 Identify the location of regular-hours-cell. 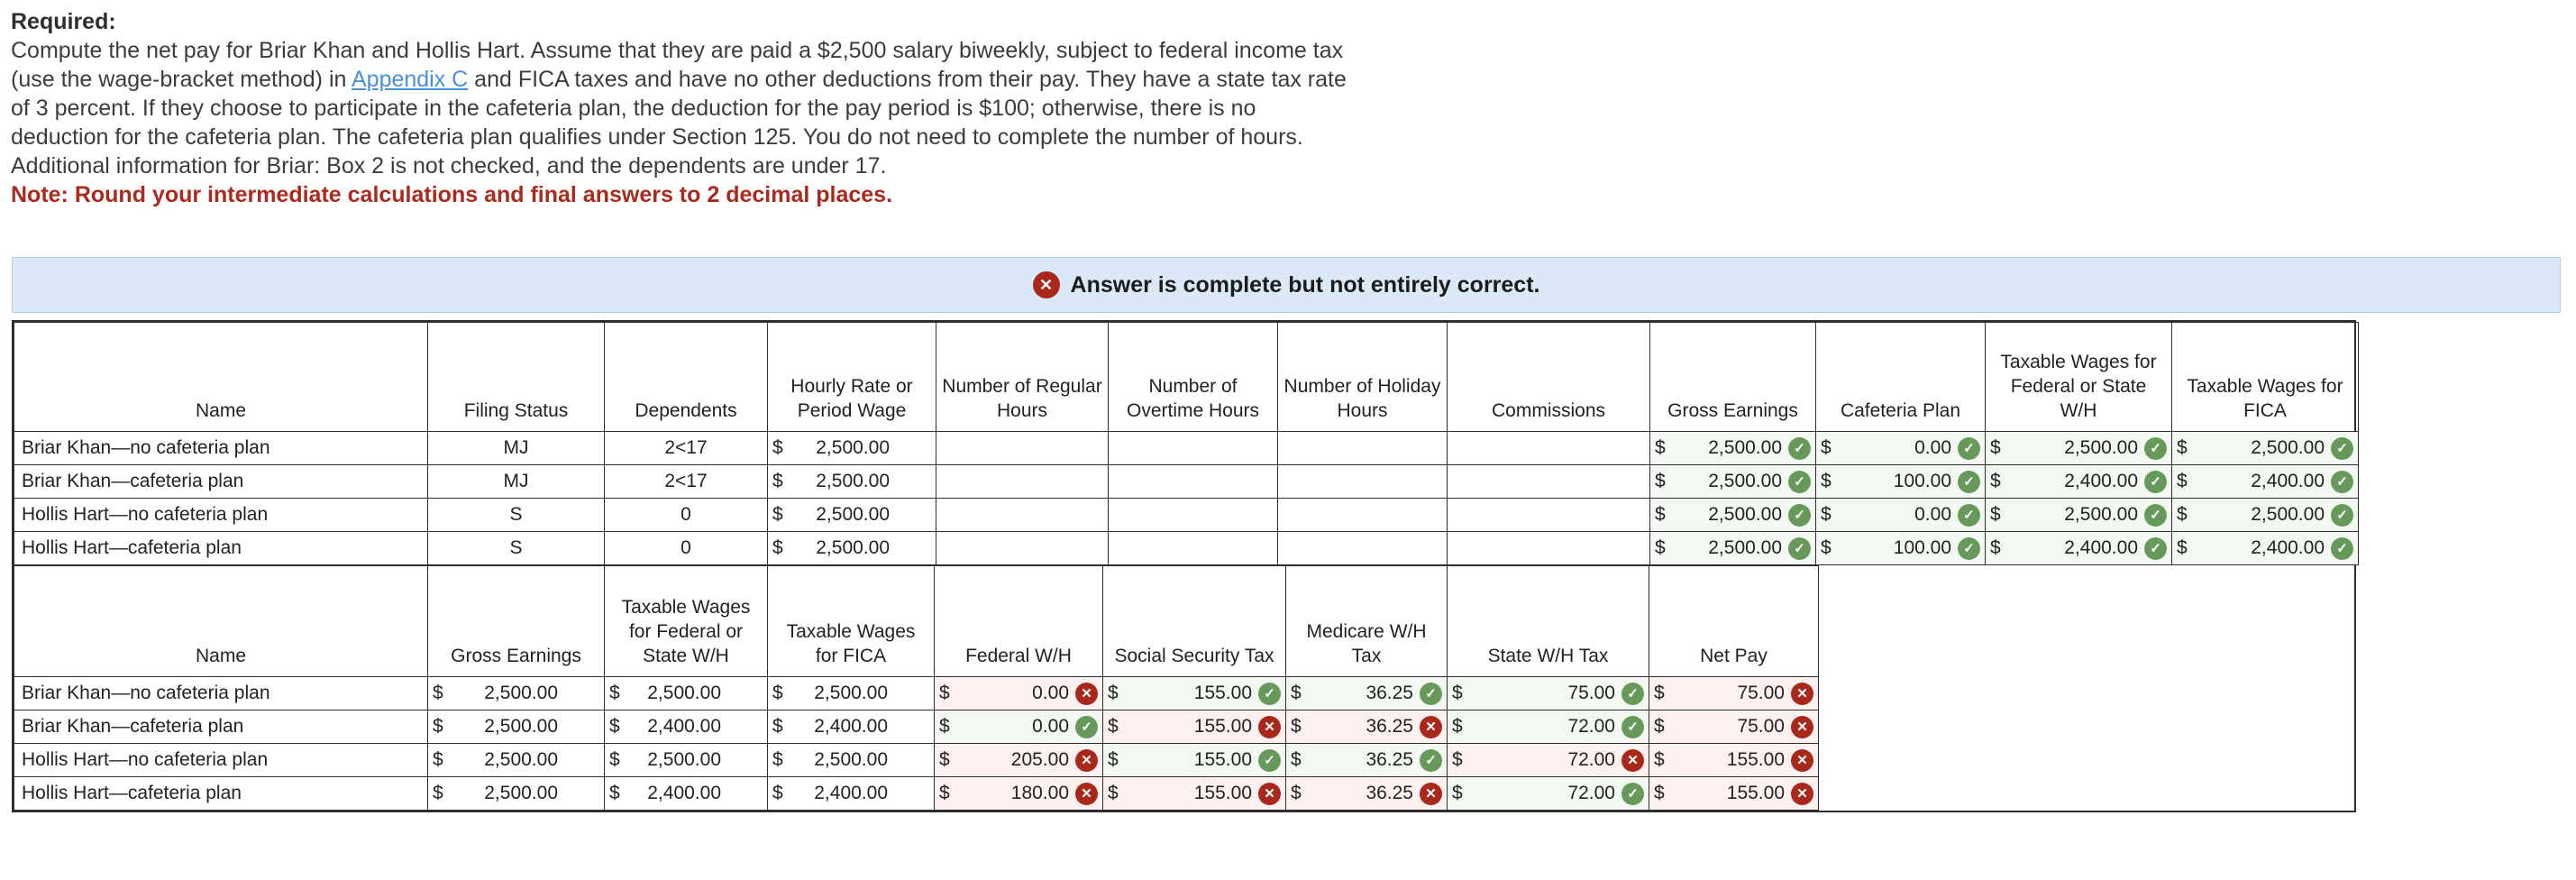
(1022, 548).